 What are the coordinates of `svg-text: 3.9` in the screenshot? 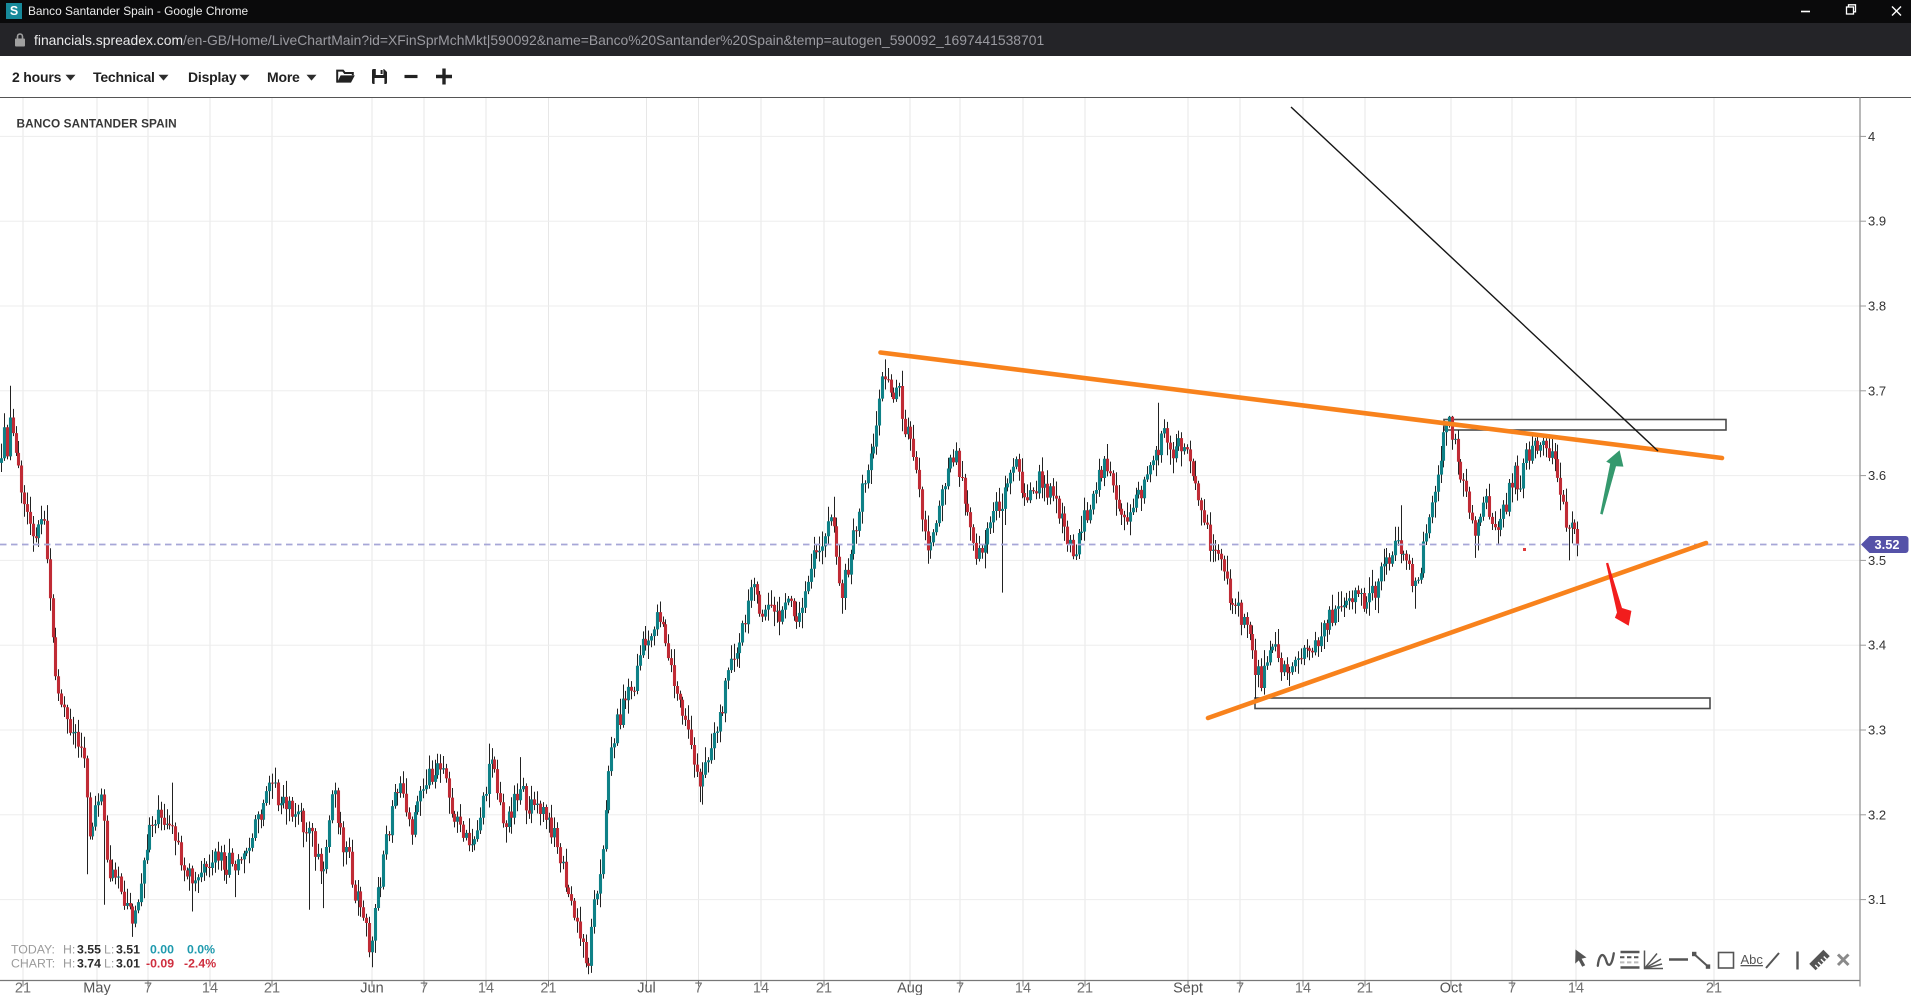 It's located at (1877, 221).